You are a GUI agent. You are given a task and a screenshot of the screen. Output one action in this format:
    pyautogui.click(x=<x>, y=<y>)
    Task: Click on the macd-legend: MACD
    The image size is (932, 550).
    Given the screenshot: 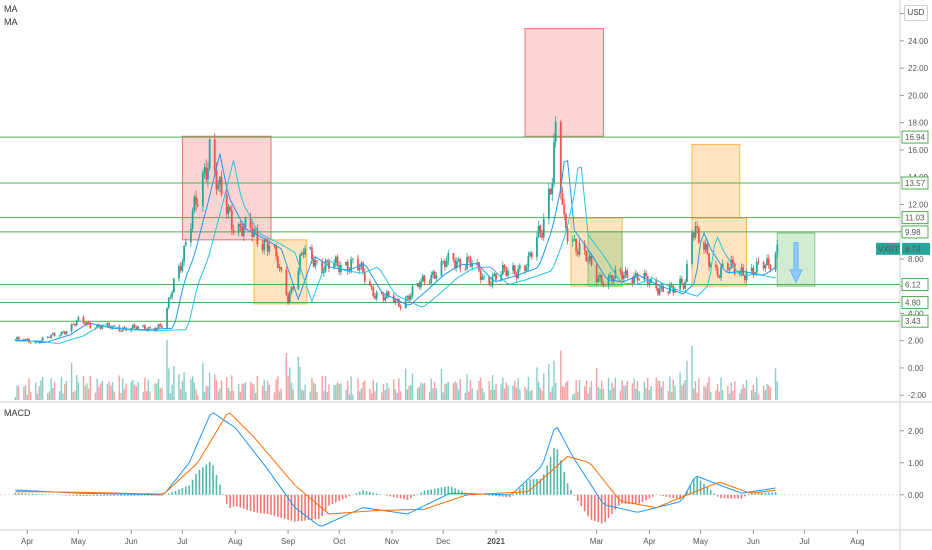 What is the action you would take?
    pyautogui.click(x=17, y=413)
    